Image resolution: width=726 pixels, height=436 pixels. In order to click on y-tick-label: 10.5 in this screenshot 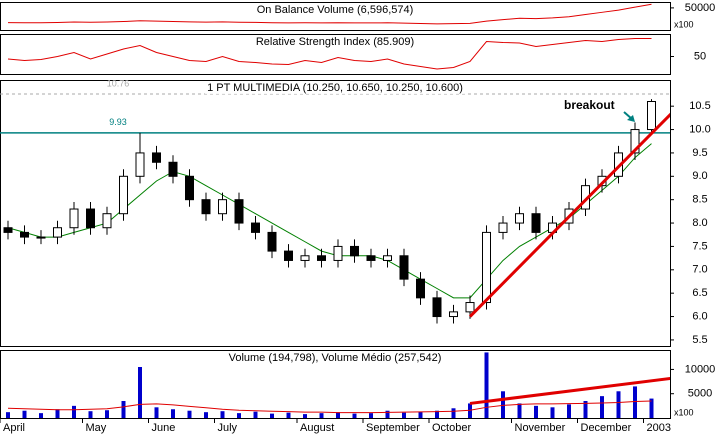, I will do `click(699, 106)`.